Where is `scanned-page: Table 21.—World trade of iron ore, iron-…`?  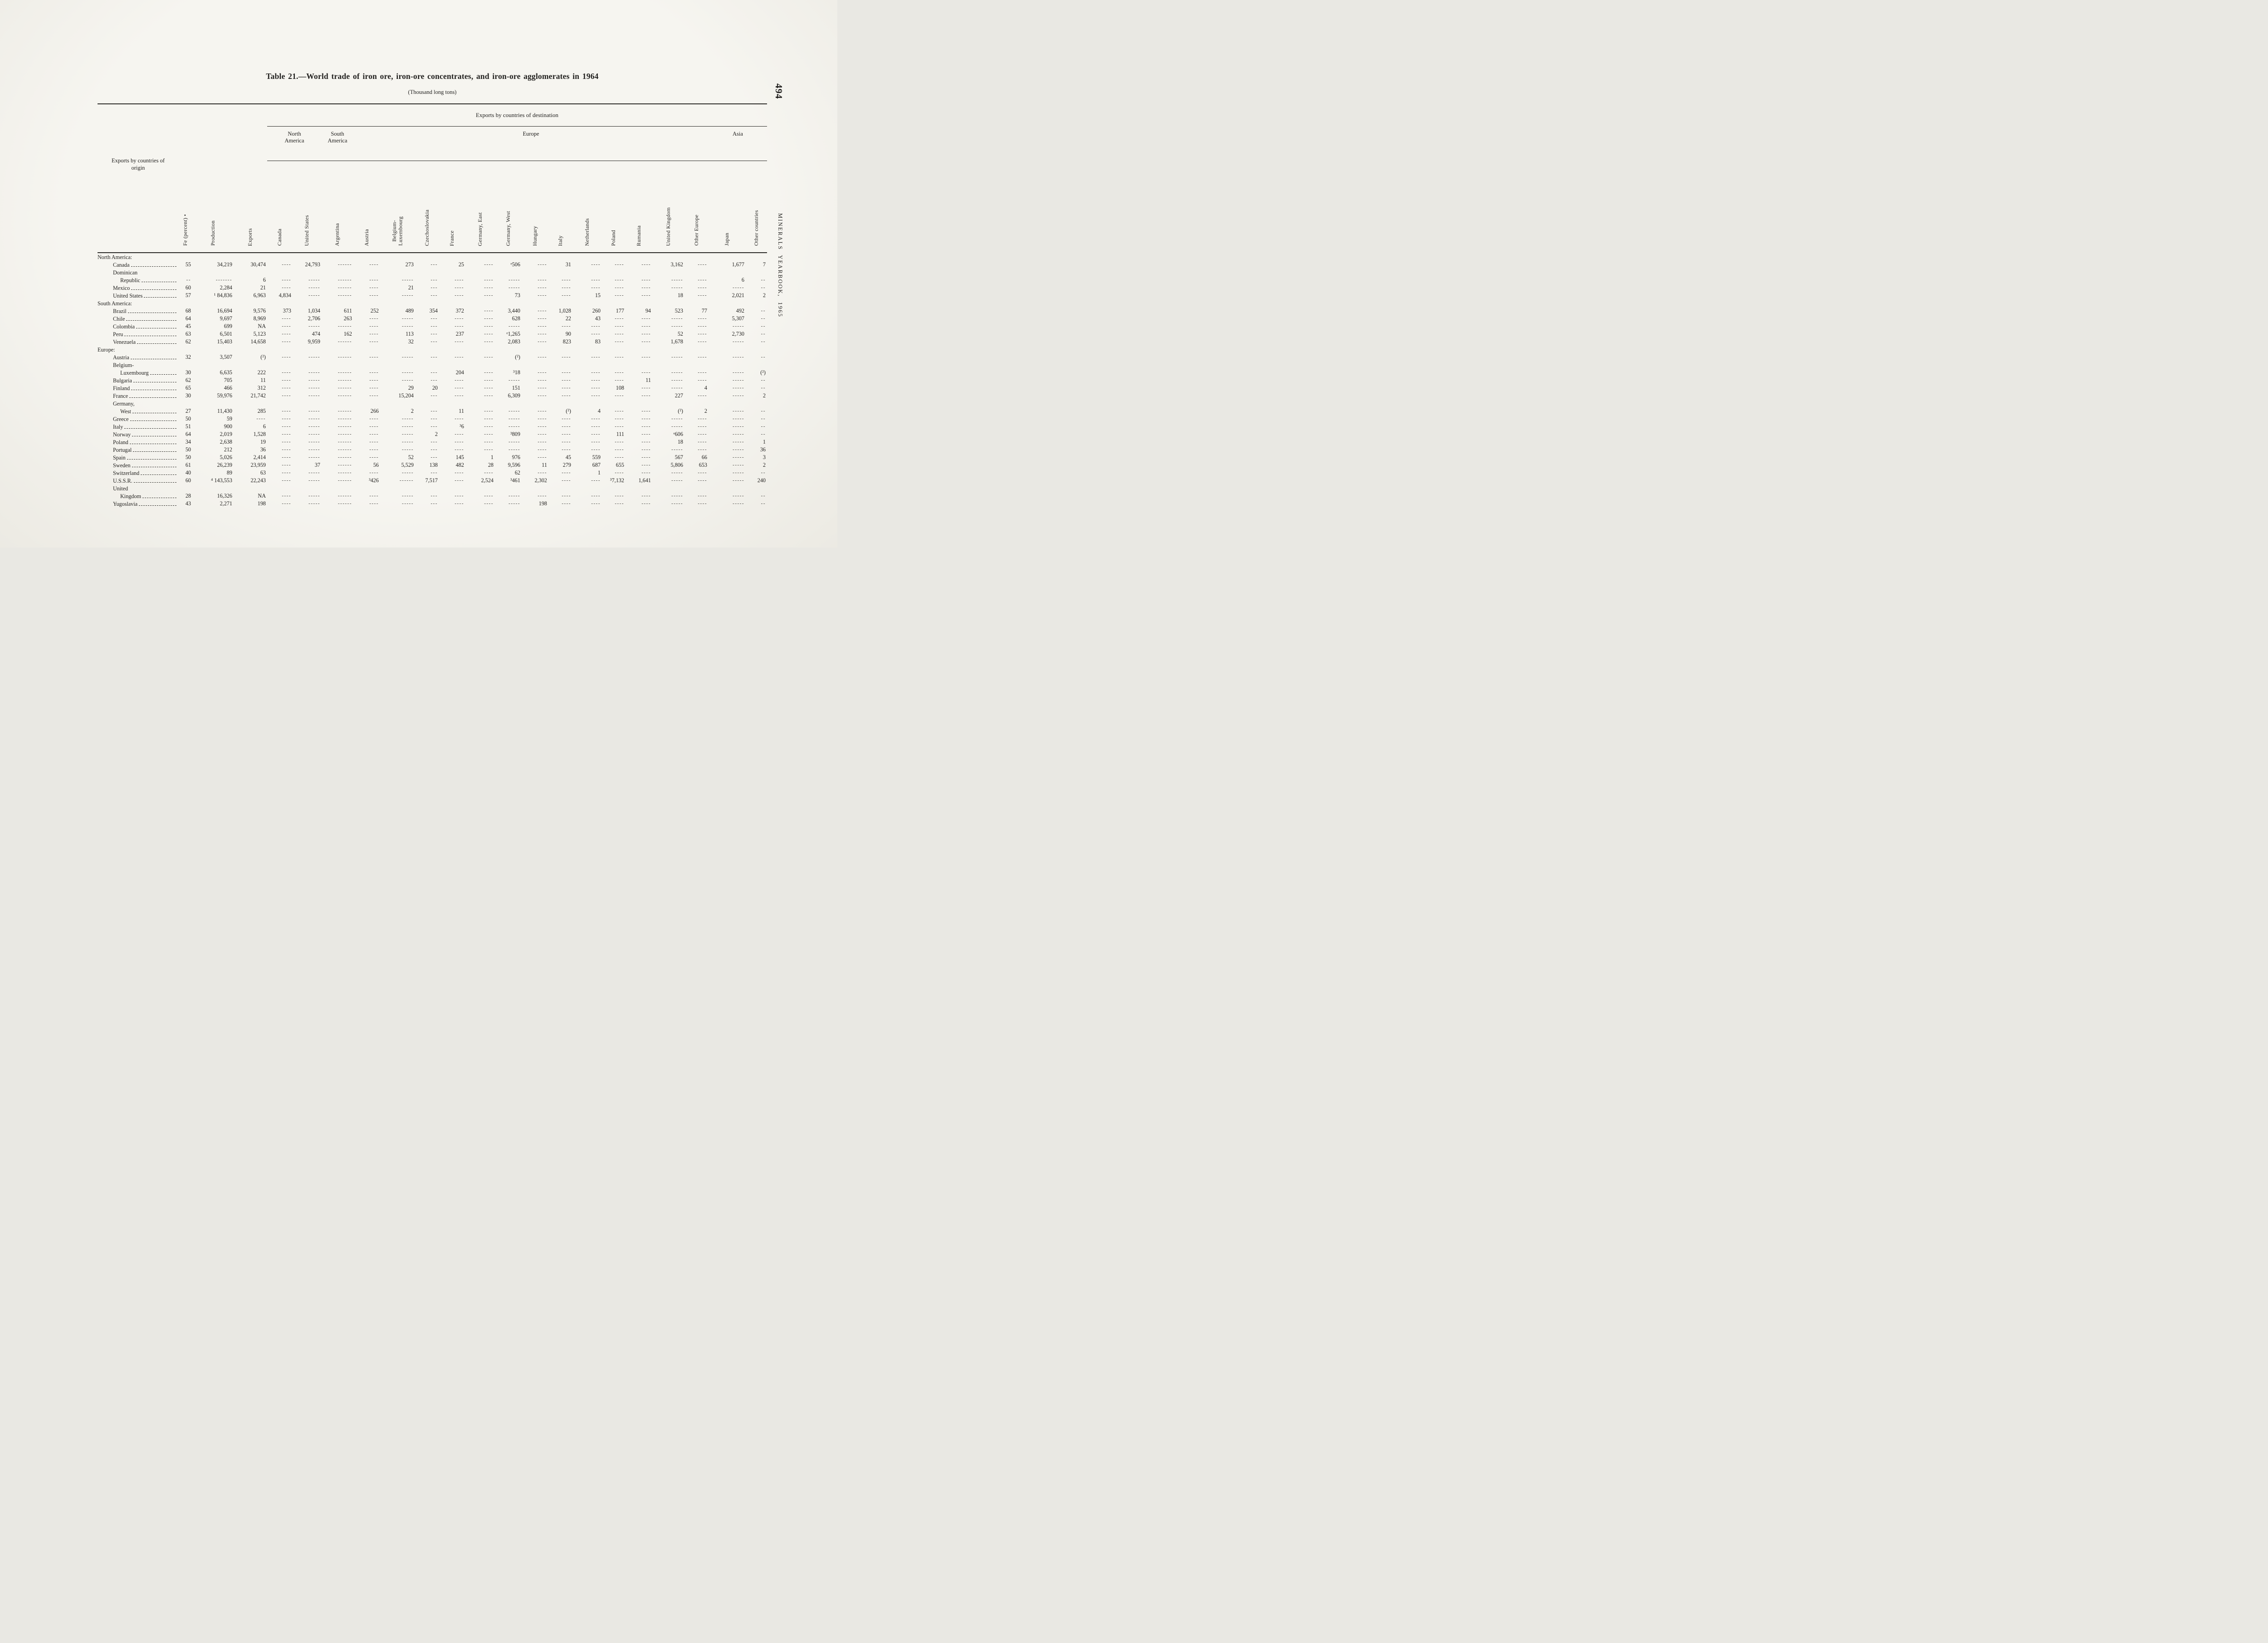
scanned-page: Table 21.—World trade of iron ore, iron-… is located at coordinates (419, 274).